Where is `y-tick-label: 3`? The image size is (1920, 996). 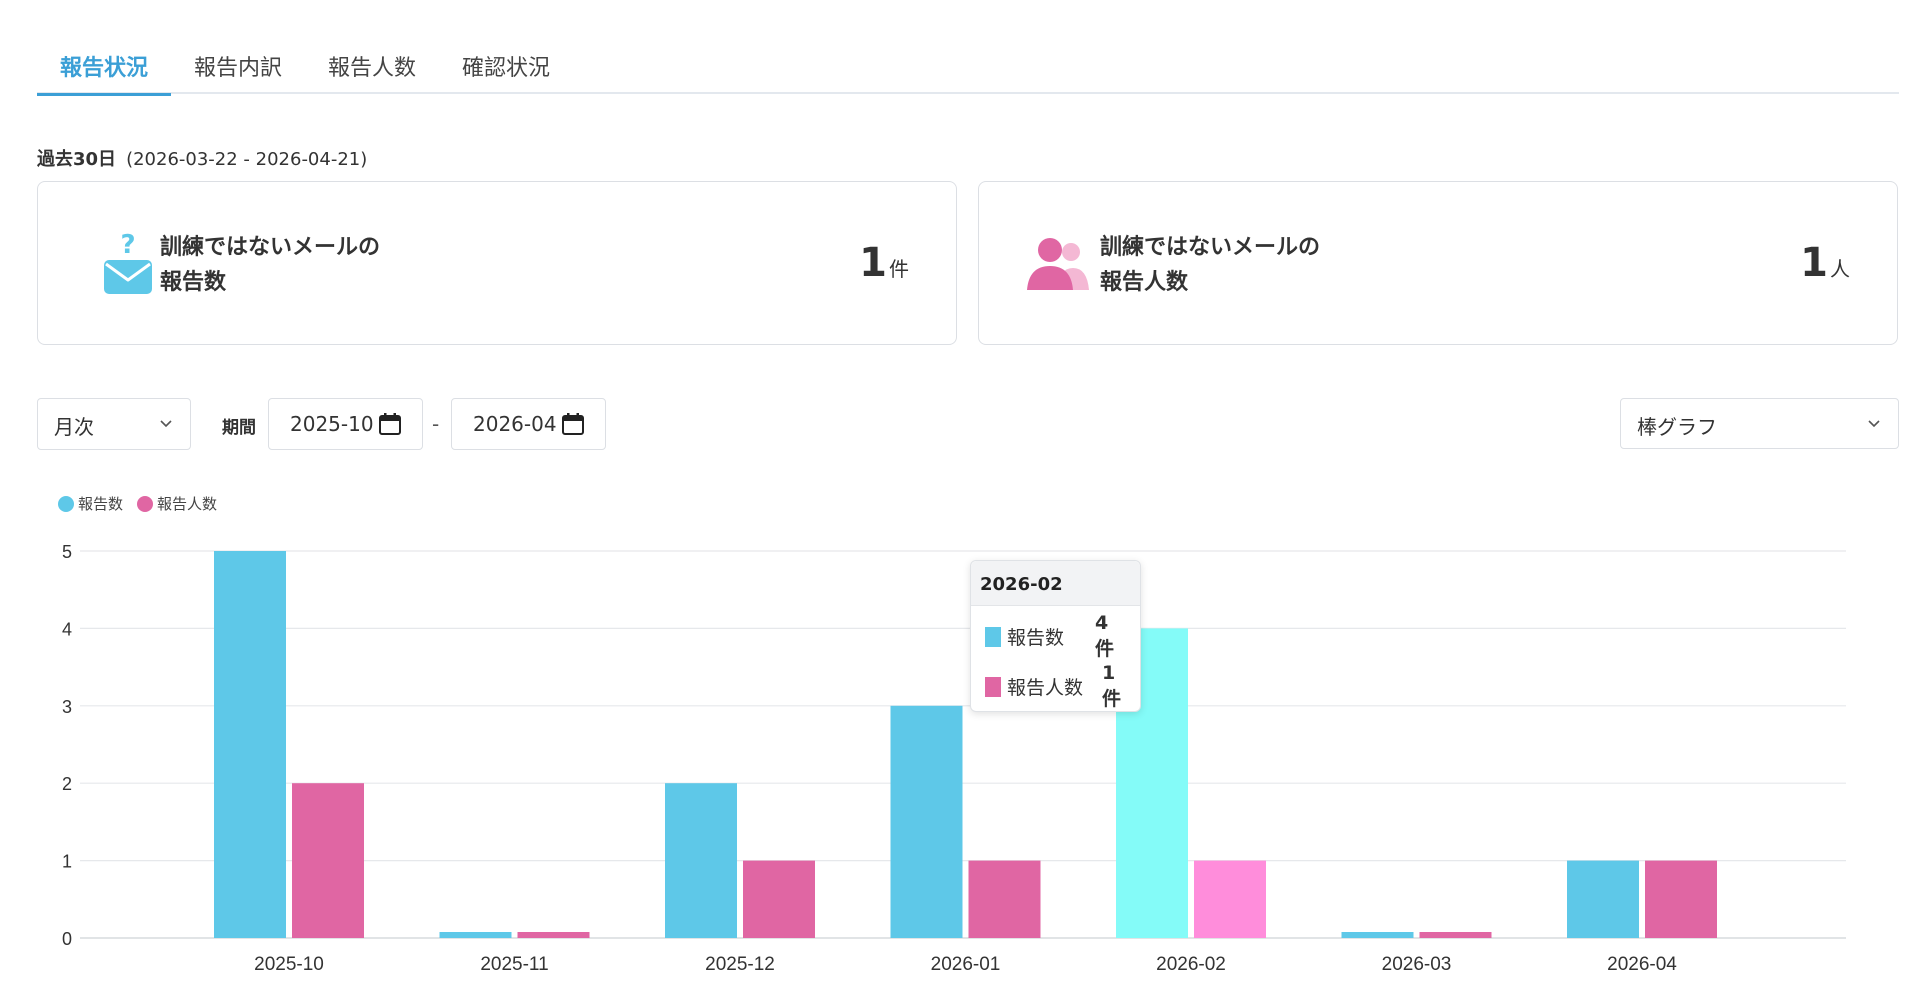
y-tick-label: 3 is located at coordinates (67, 707).